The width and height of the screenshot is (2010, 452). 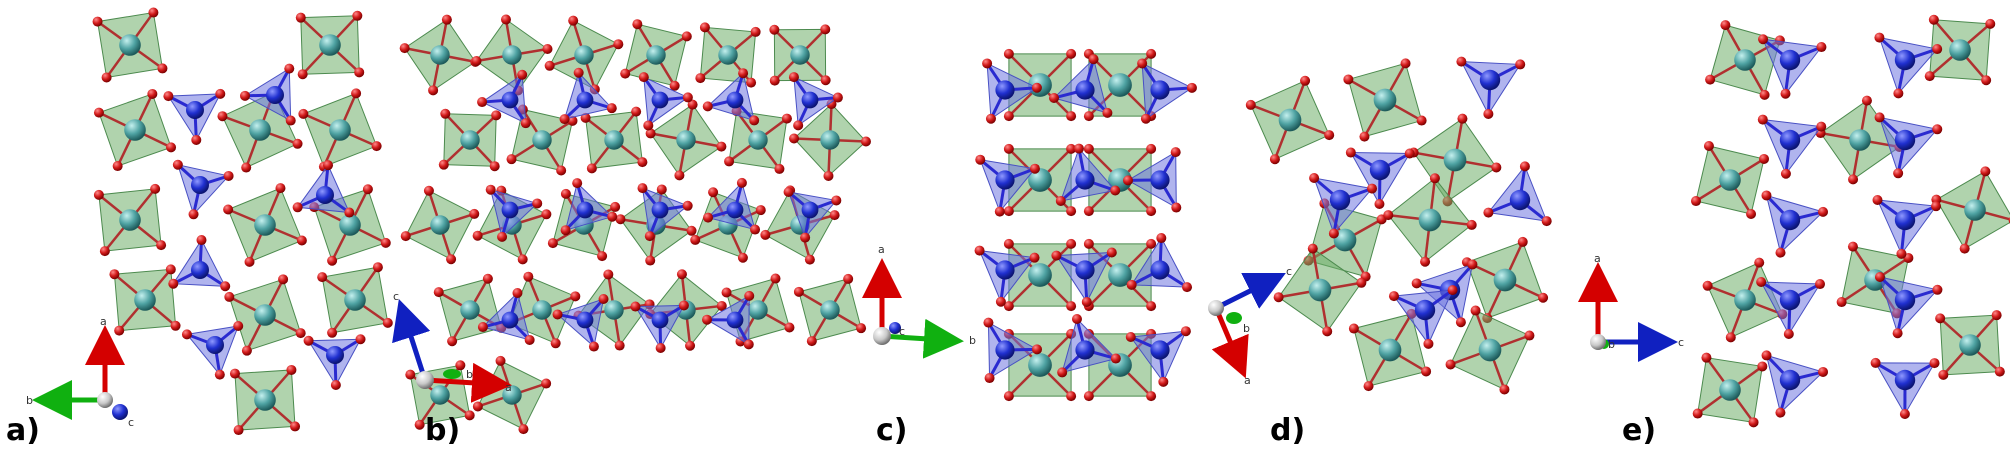 I want to click on axis-label: b, so click(x=469, y=374).